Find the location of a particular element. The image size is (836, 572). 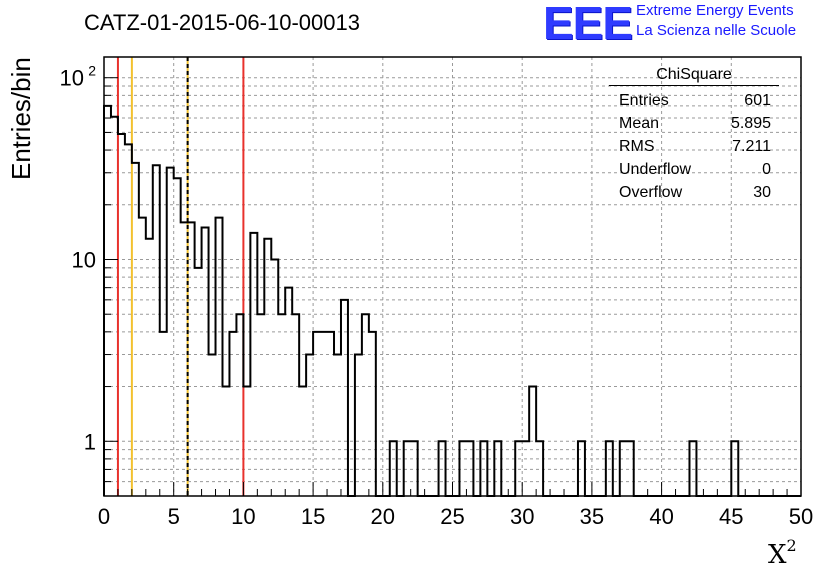

x-axis-label-superscript: 2 is located at coordinates (791, 545).